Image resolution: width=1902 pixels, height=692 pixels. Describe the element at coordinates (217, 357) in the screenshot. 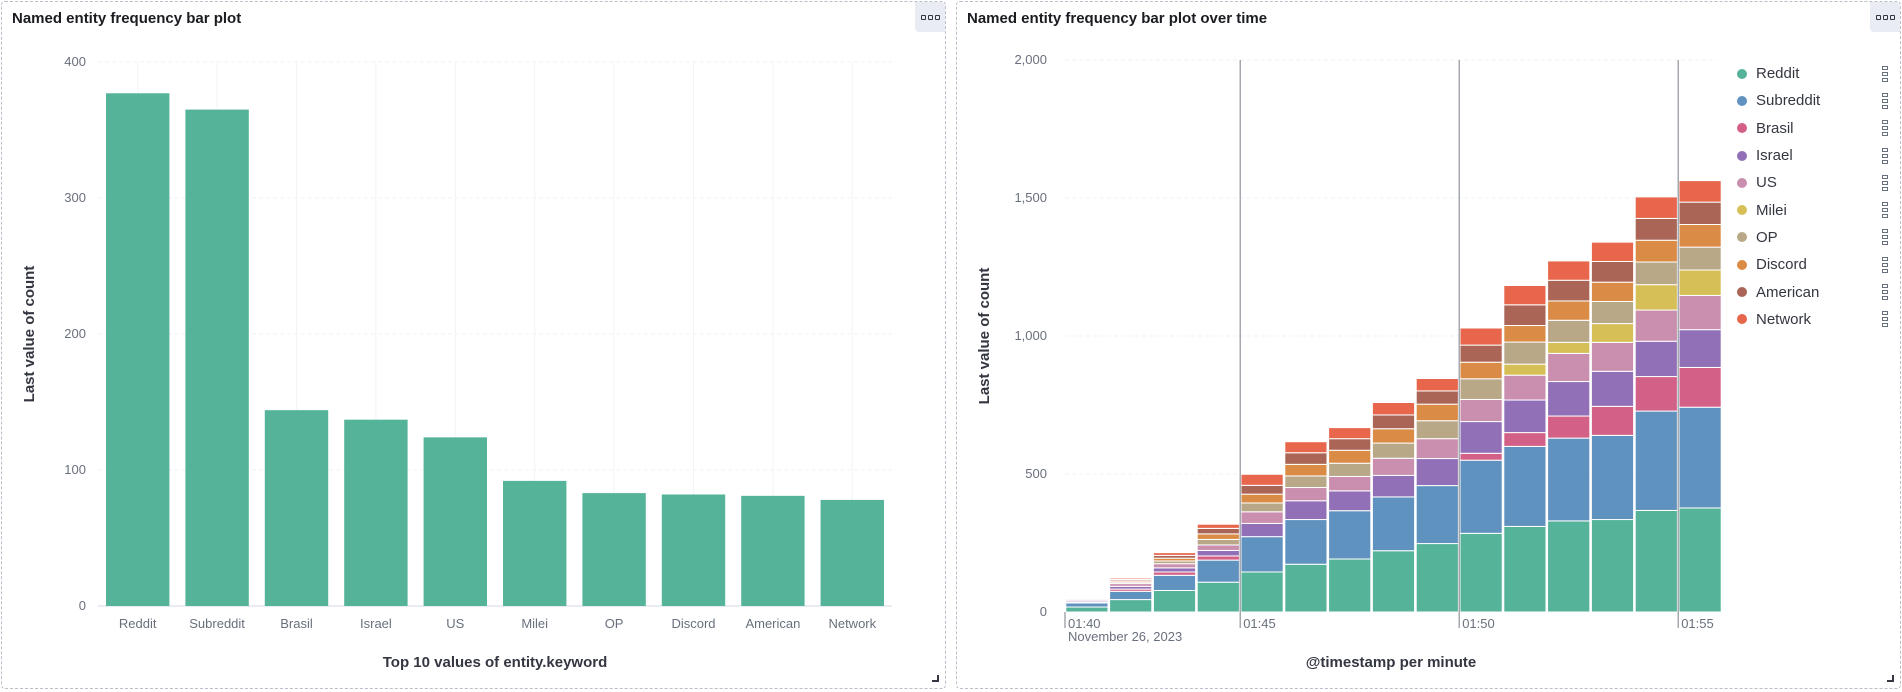

I see `bar-subreddit` at that location.